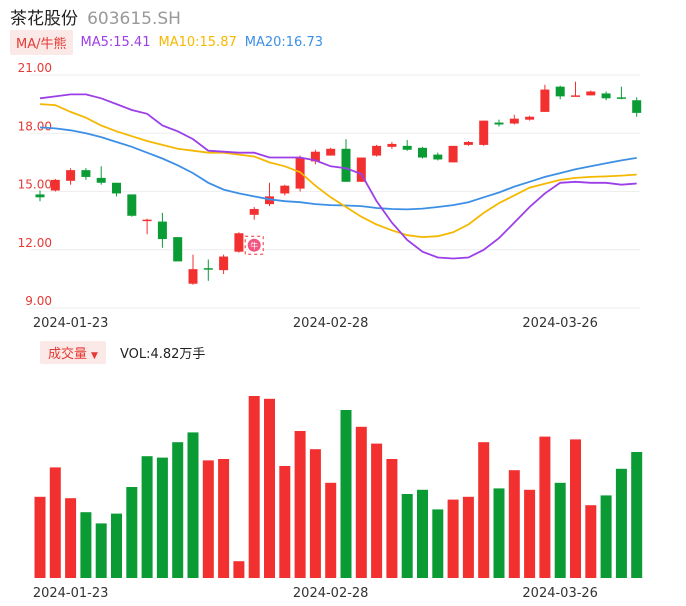 The width and height of the screenshot is (686, 606). Describe the element at coordinates (338, 168) in the screenshot. I see `ma20-line` at that location.